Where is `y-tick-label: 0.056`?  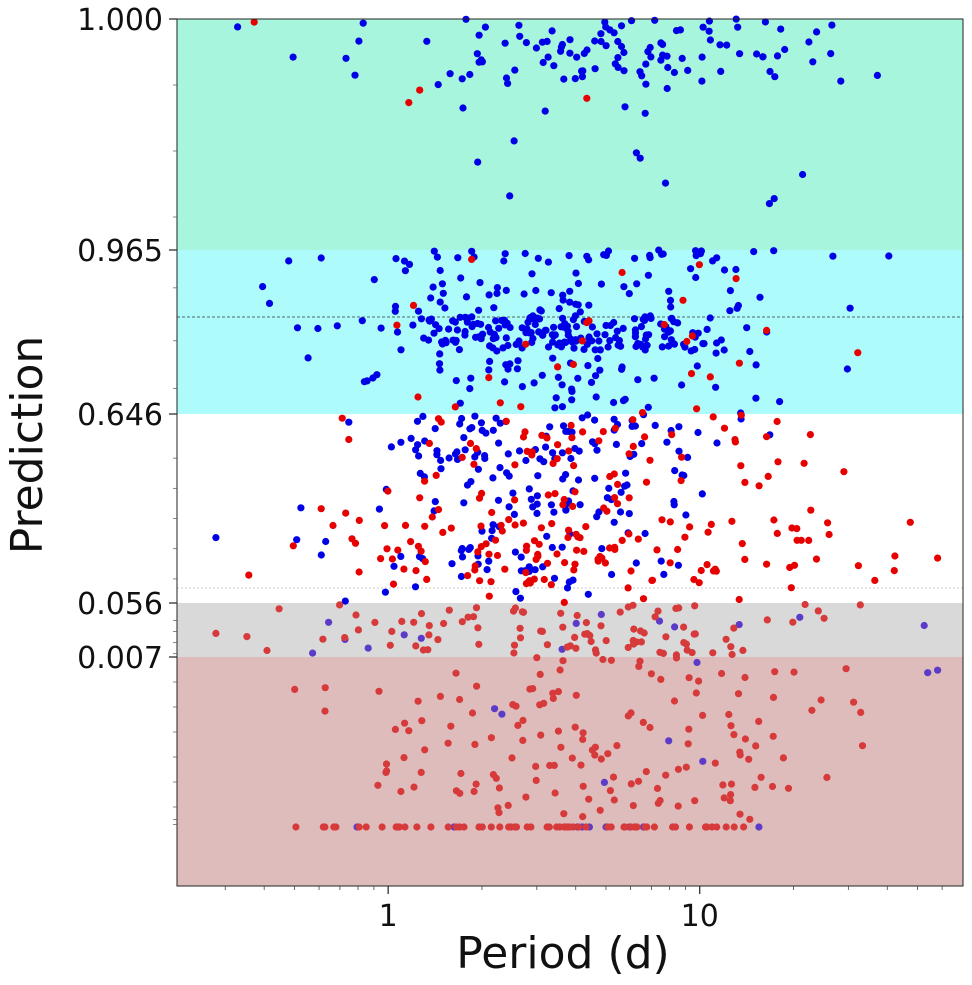
y-tick-label: 0.056 is located at coordinates (120, 604).